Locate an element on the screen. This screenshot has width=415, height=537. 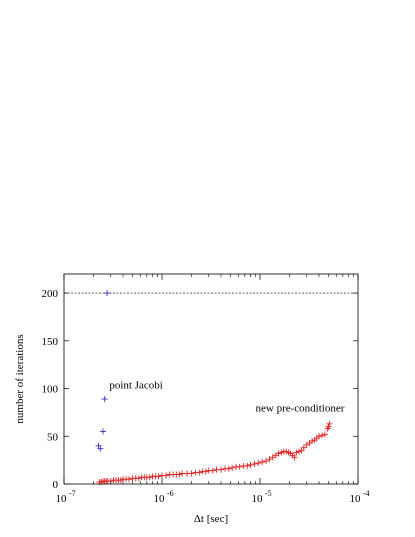
y-tick-label: 150 is located at coordinates (50, 342).